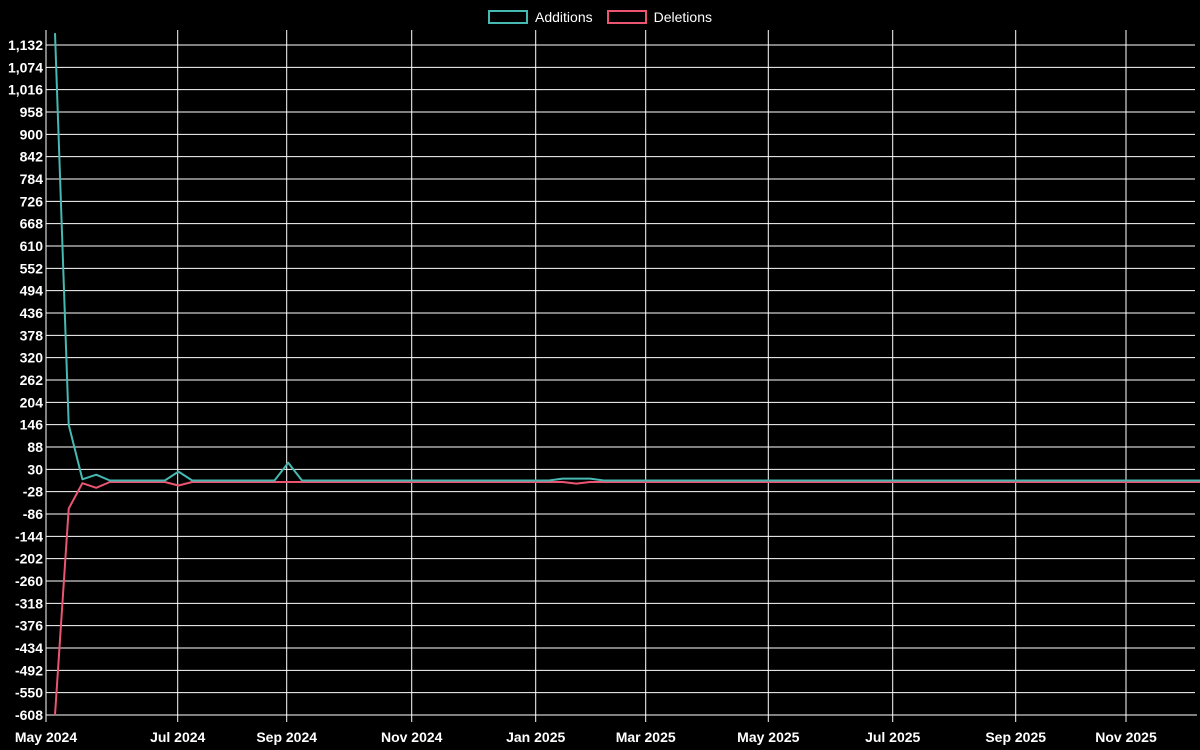 This screenshot has height=750, width=1200. Describe the element at coordinates (35, 469) in the screenshot. I see `y-tick-label: 30` at that location.